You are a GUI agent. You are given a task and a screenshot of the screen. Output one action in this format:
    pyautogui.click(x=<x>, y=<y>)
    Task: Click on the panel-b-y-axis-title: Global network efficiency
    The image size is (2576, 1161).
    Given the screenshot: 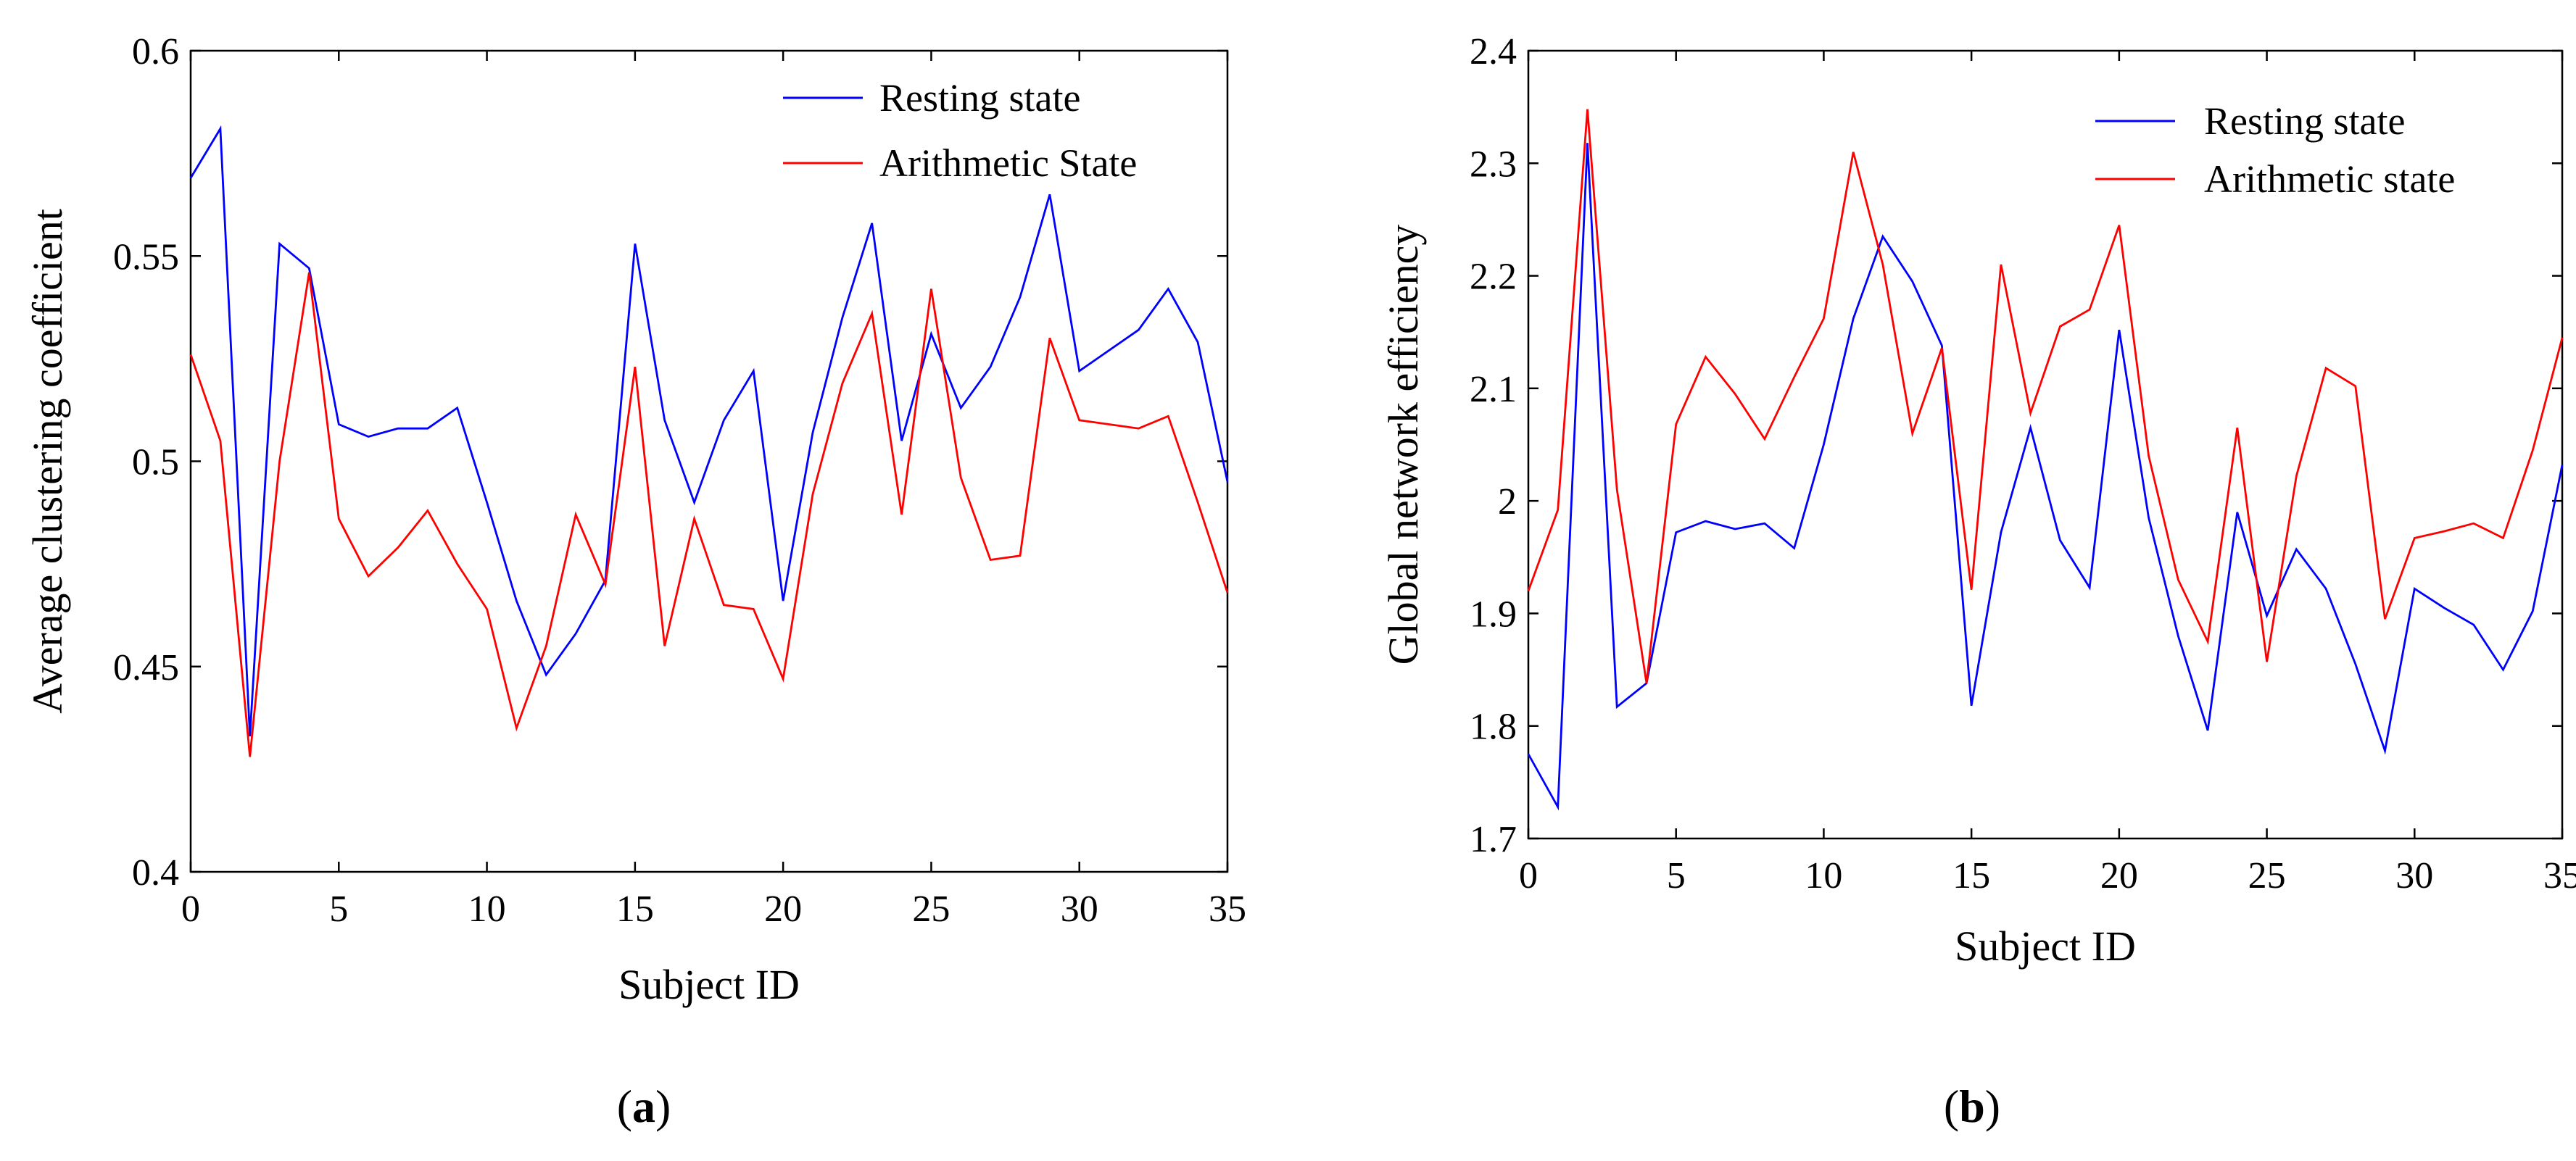 What is the action you would take?
    pyautogui.click(x=1404, y=445)
    